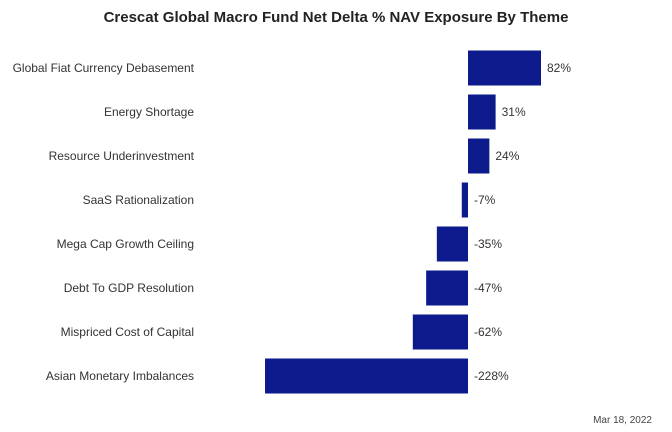 This screenshot has height=432, width=672. Describe the element at coordinates (488, 288) in the screenshot. I see `data-label: -47%` at that location.